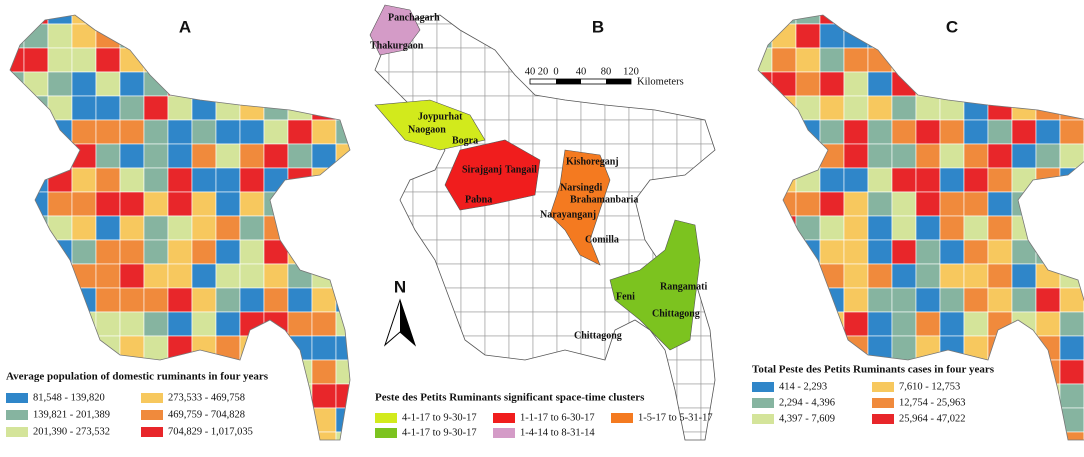  Describe the element at coordinates (568, 214) in the screenshot. I see `district-label: Narayanganj` at that location.